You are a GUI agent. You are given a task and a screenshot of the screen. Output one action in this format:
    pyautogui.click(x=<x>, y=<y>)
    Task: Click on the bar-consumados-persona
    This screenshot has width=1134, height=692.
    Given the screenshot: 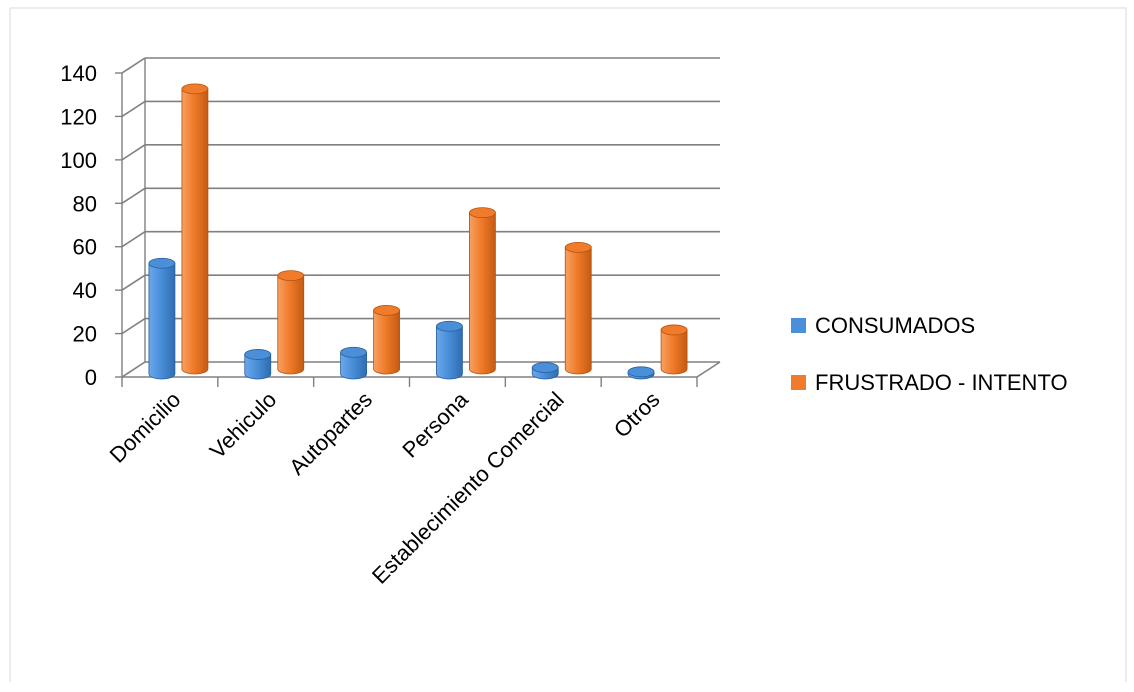 What is the action you would take?
    pyautogui.click(x=449, y=350)
    